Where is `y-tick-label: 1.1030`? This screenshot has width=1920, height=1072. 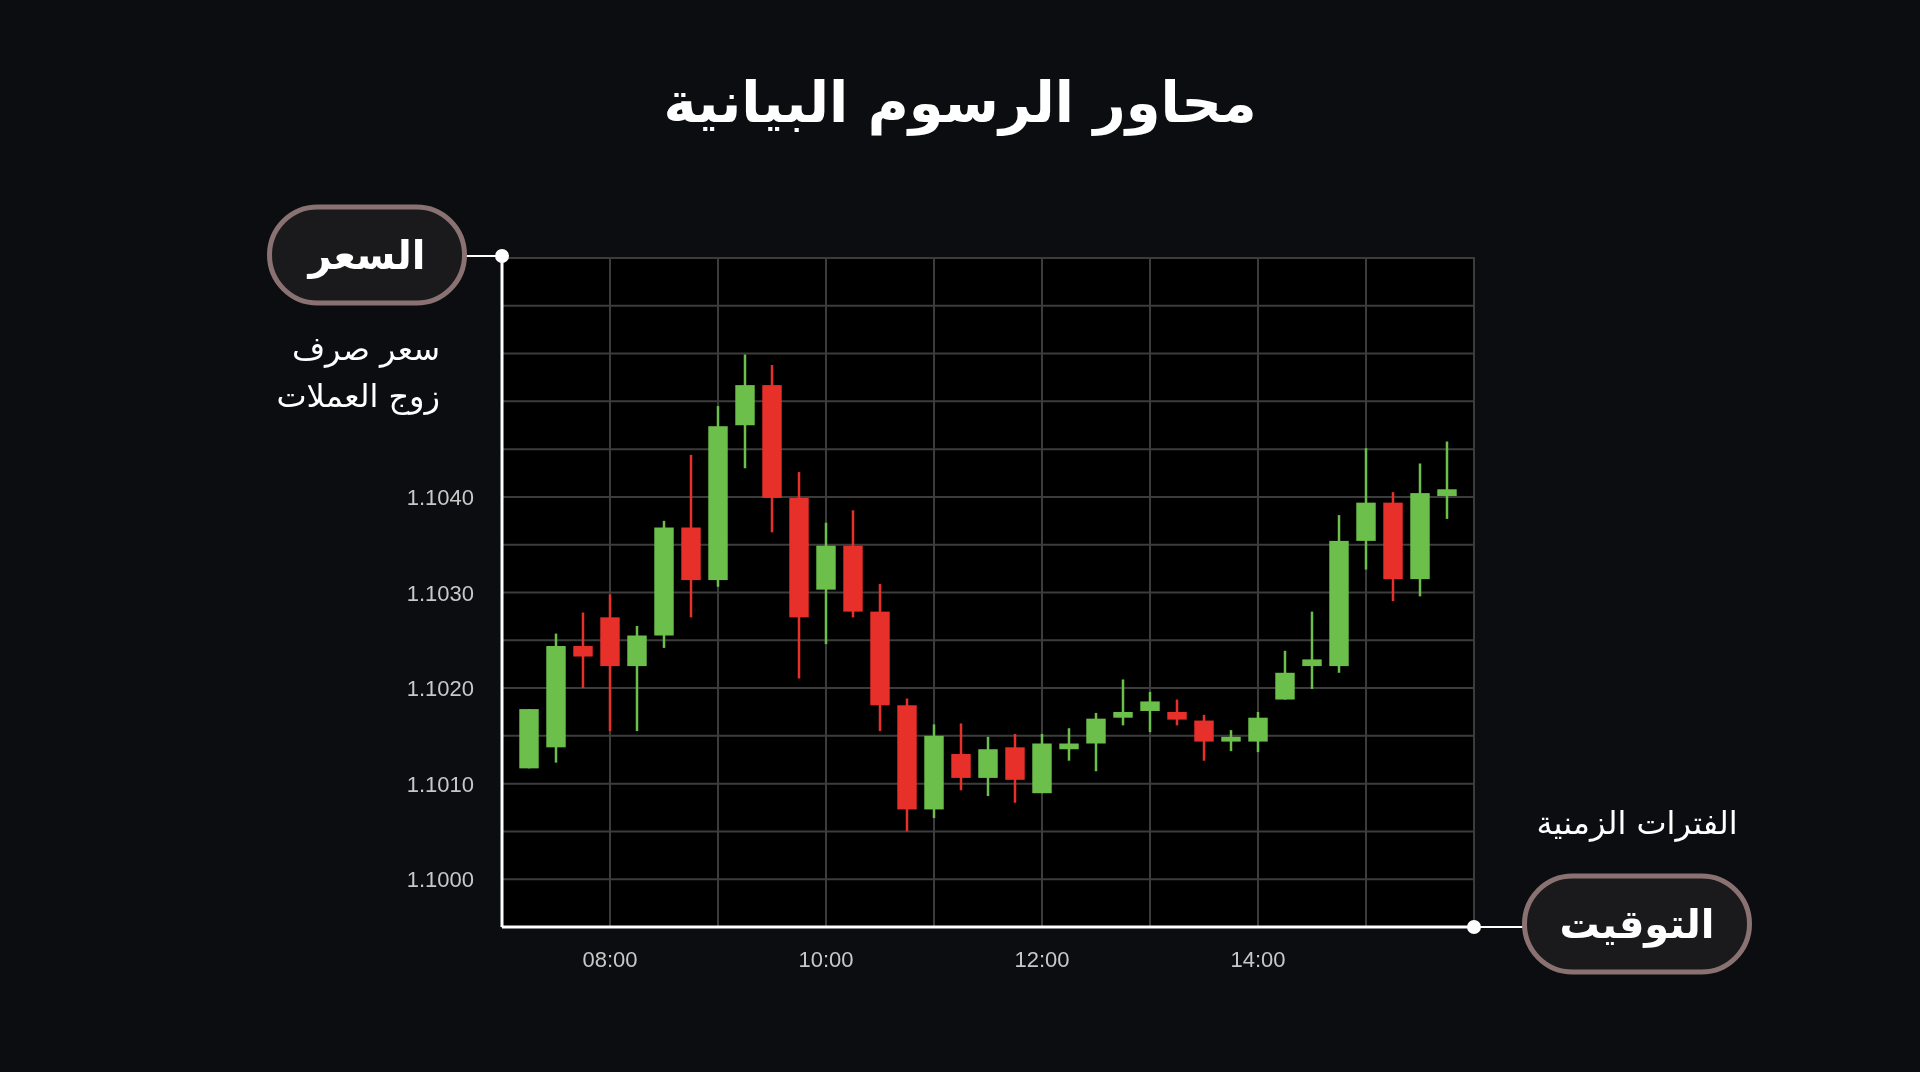 y-tick-label: 1.1030 is located at coordinates (440, 593).